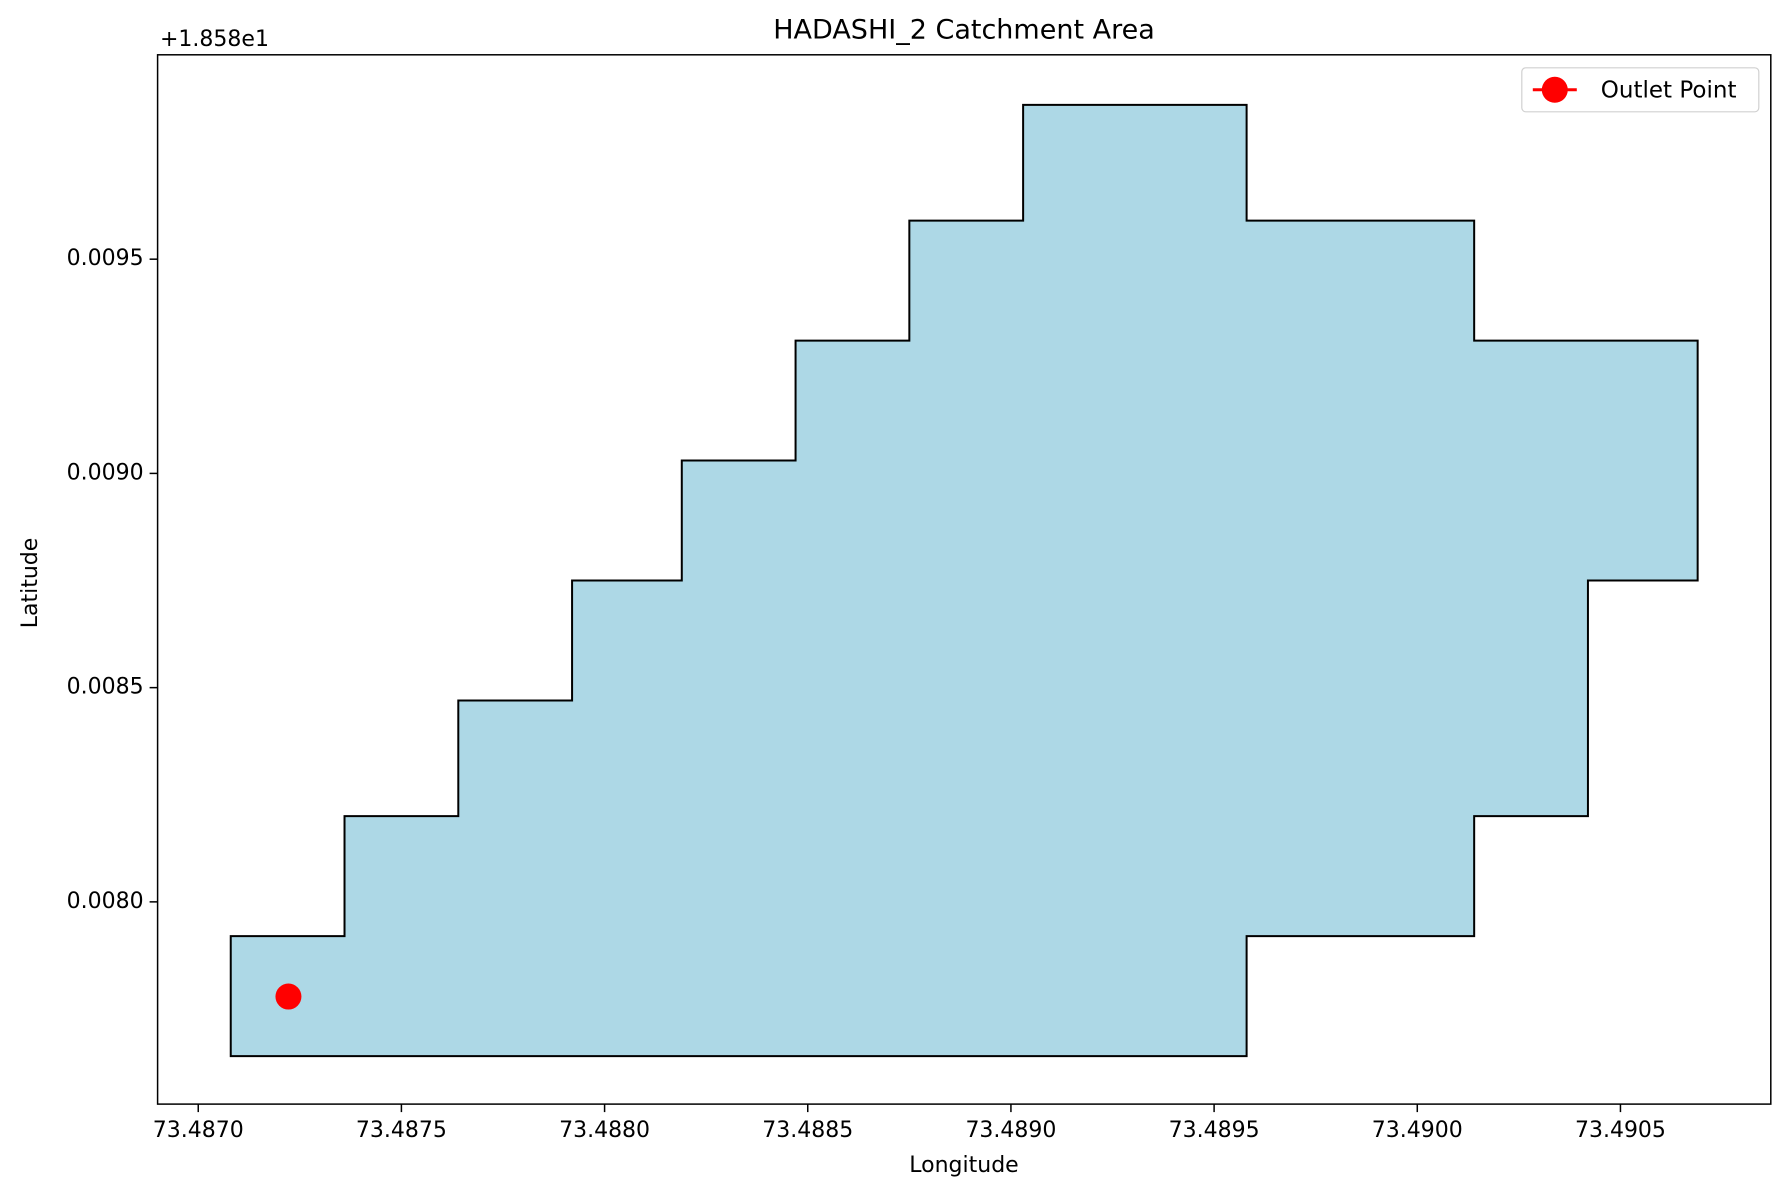 This screenshot has height=1192, width=1781. Describe the element at coordinates (401, 1130) in the screenshot. I see `x-tick-label: 73.4875` at that location.